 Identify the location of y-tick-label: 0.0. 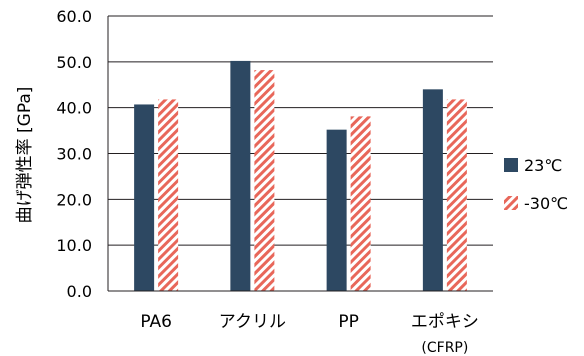
(79, 291).